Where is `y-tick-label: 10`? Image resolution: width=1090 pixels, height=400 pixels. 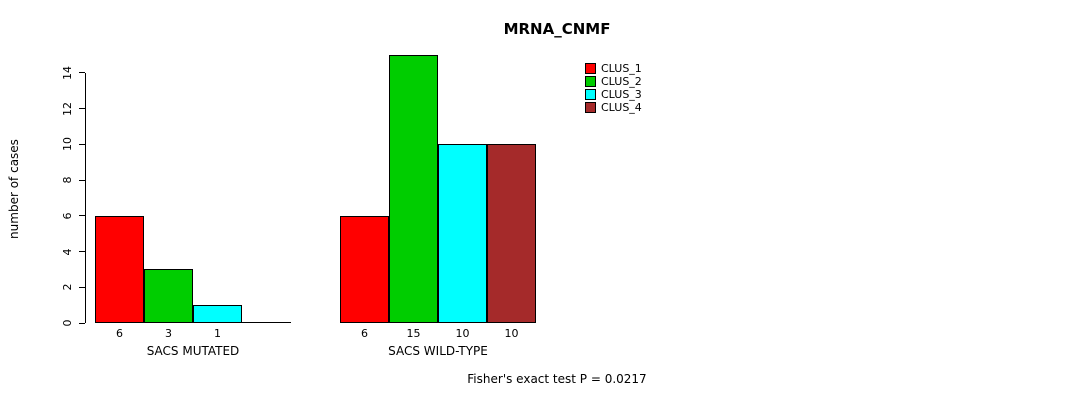 y-tick-label: 10 is located at coordinates (67, 144).